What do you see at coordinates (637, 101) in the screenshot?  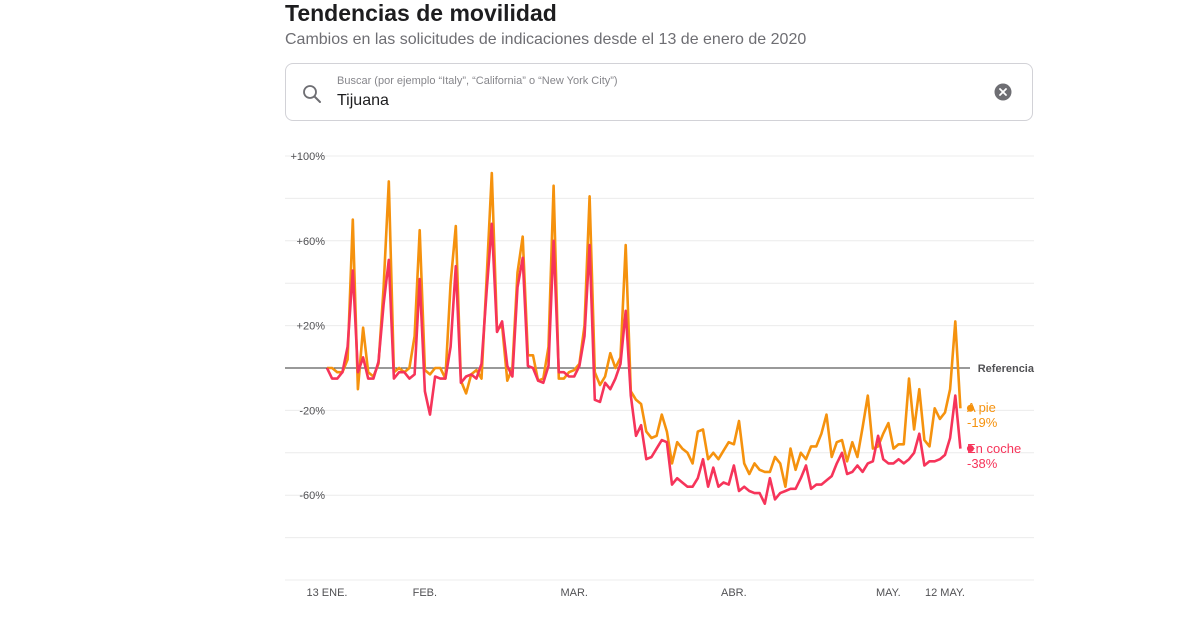 I see `search-input` at bounding box center [637, 101].